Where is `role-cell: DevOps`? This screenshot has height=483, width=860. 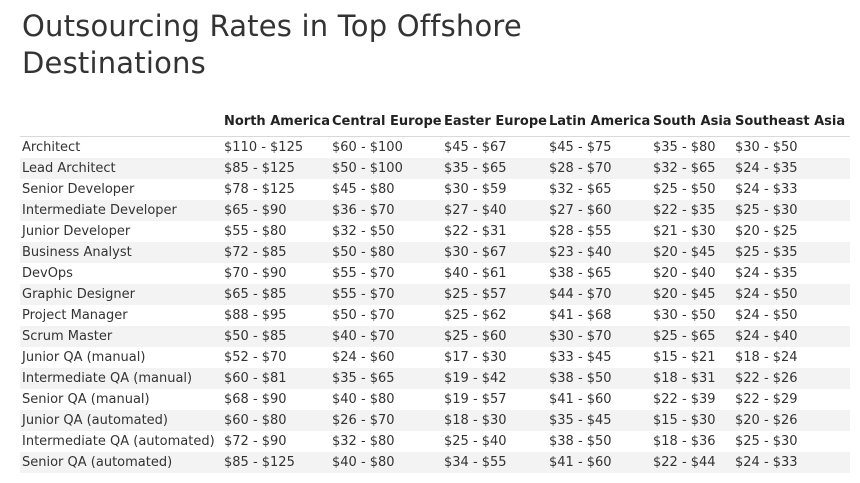 role-cell: DevOps is located at coordinates (47, 273).